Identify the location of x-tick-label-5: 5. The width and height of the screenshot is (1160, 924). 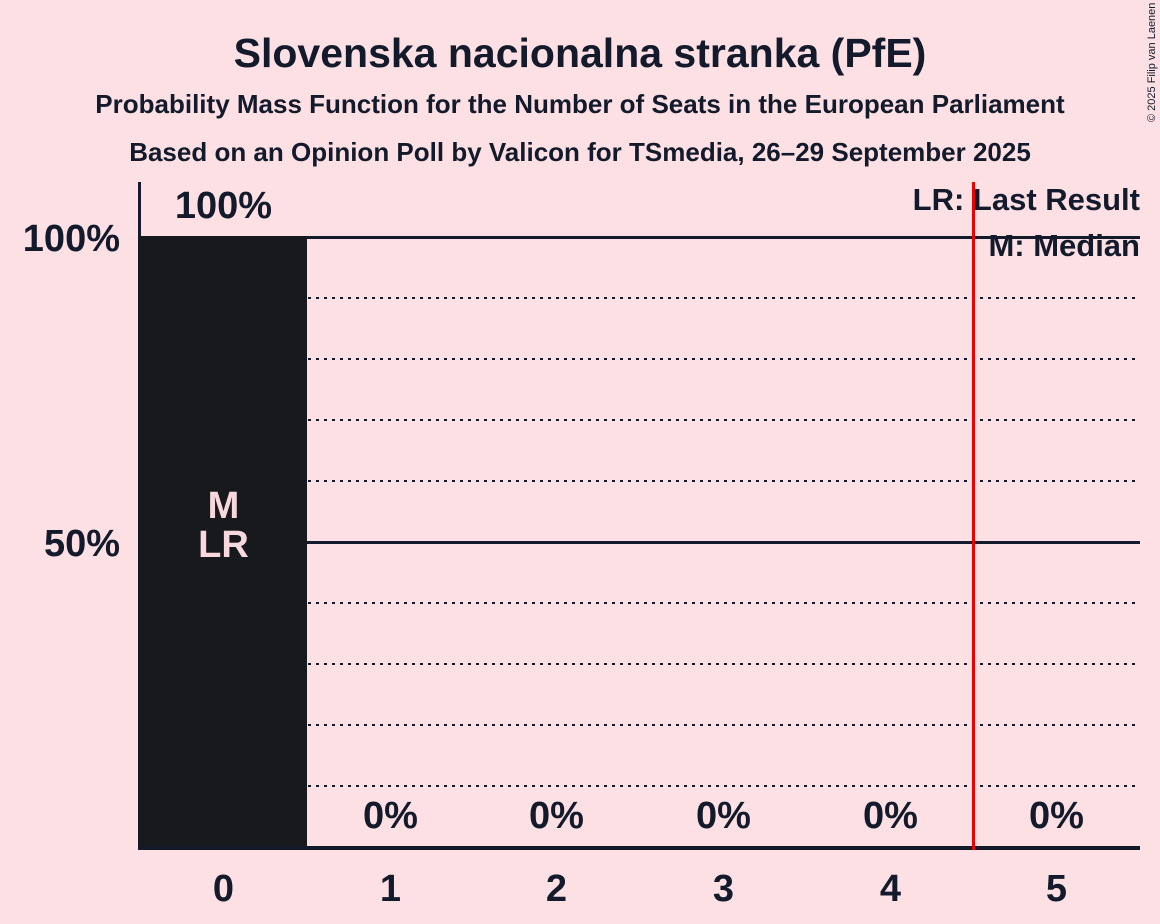
(1056, 889).